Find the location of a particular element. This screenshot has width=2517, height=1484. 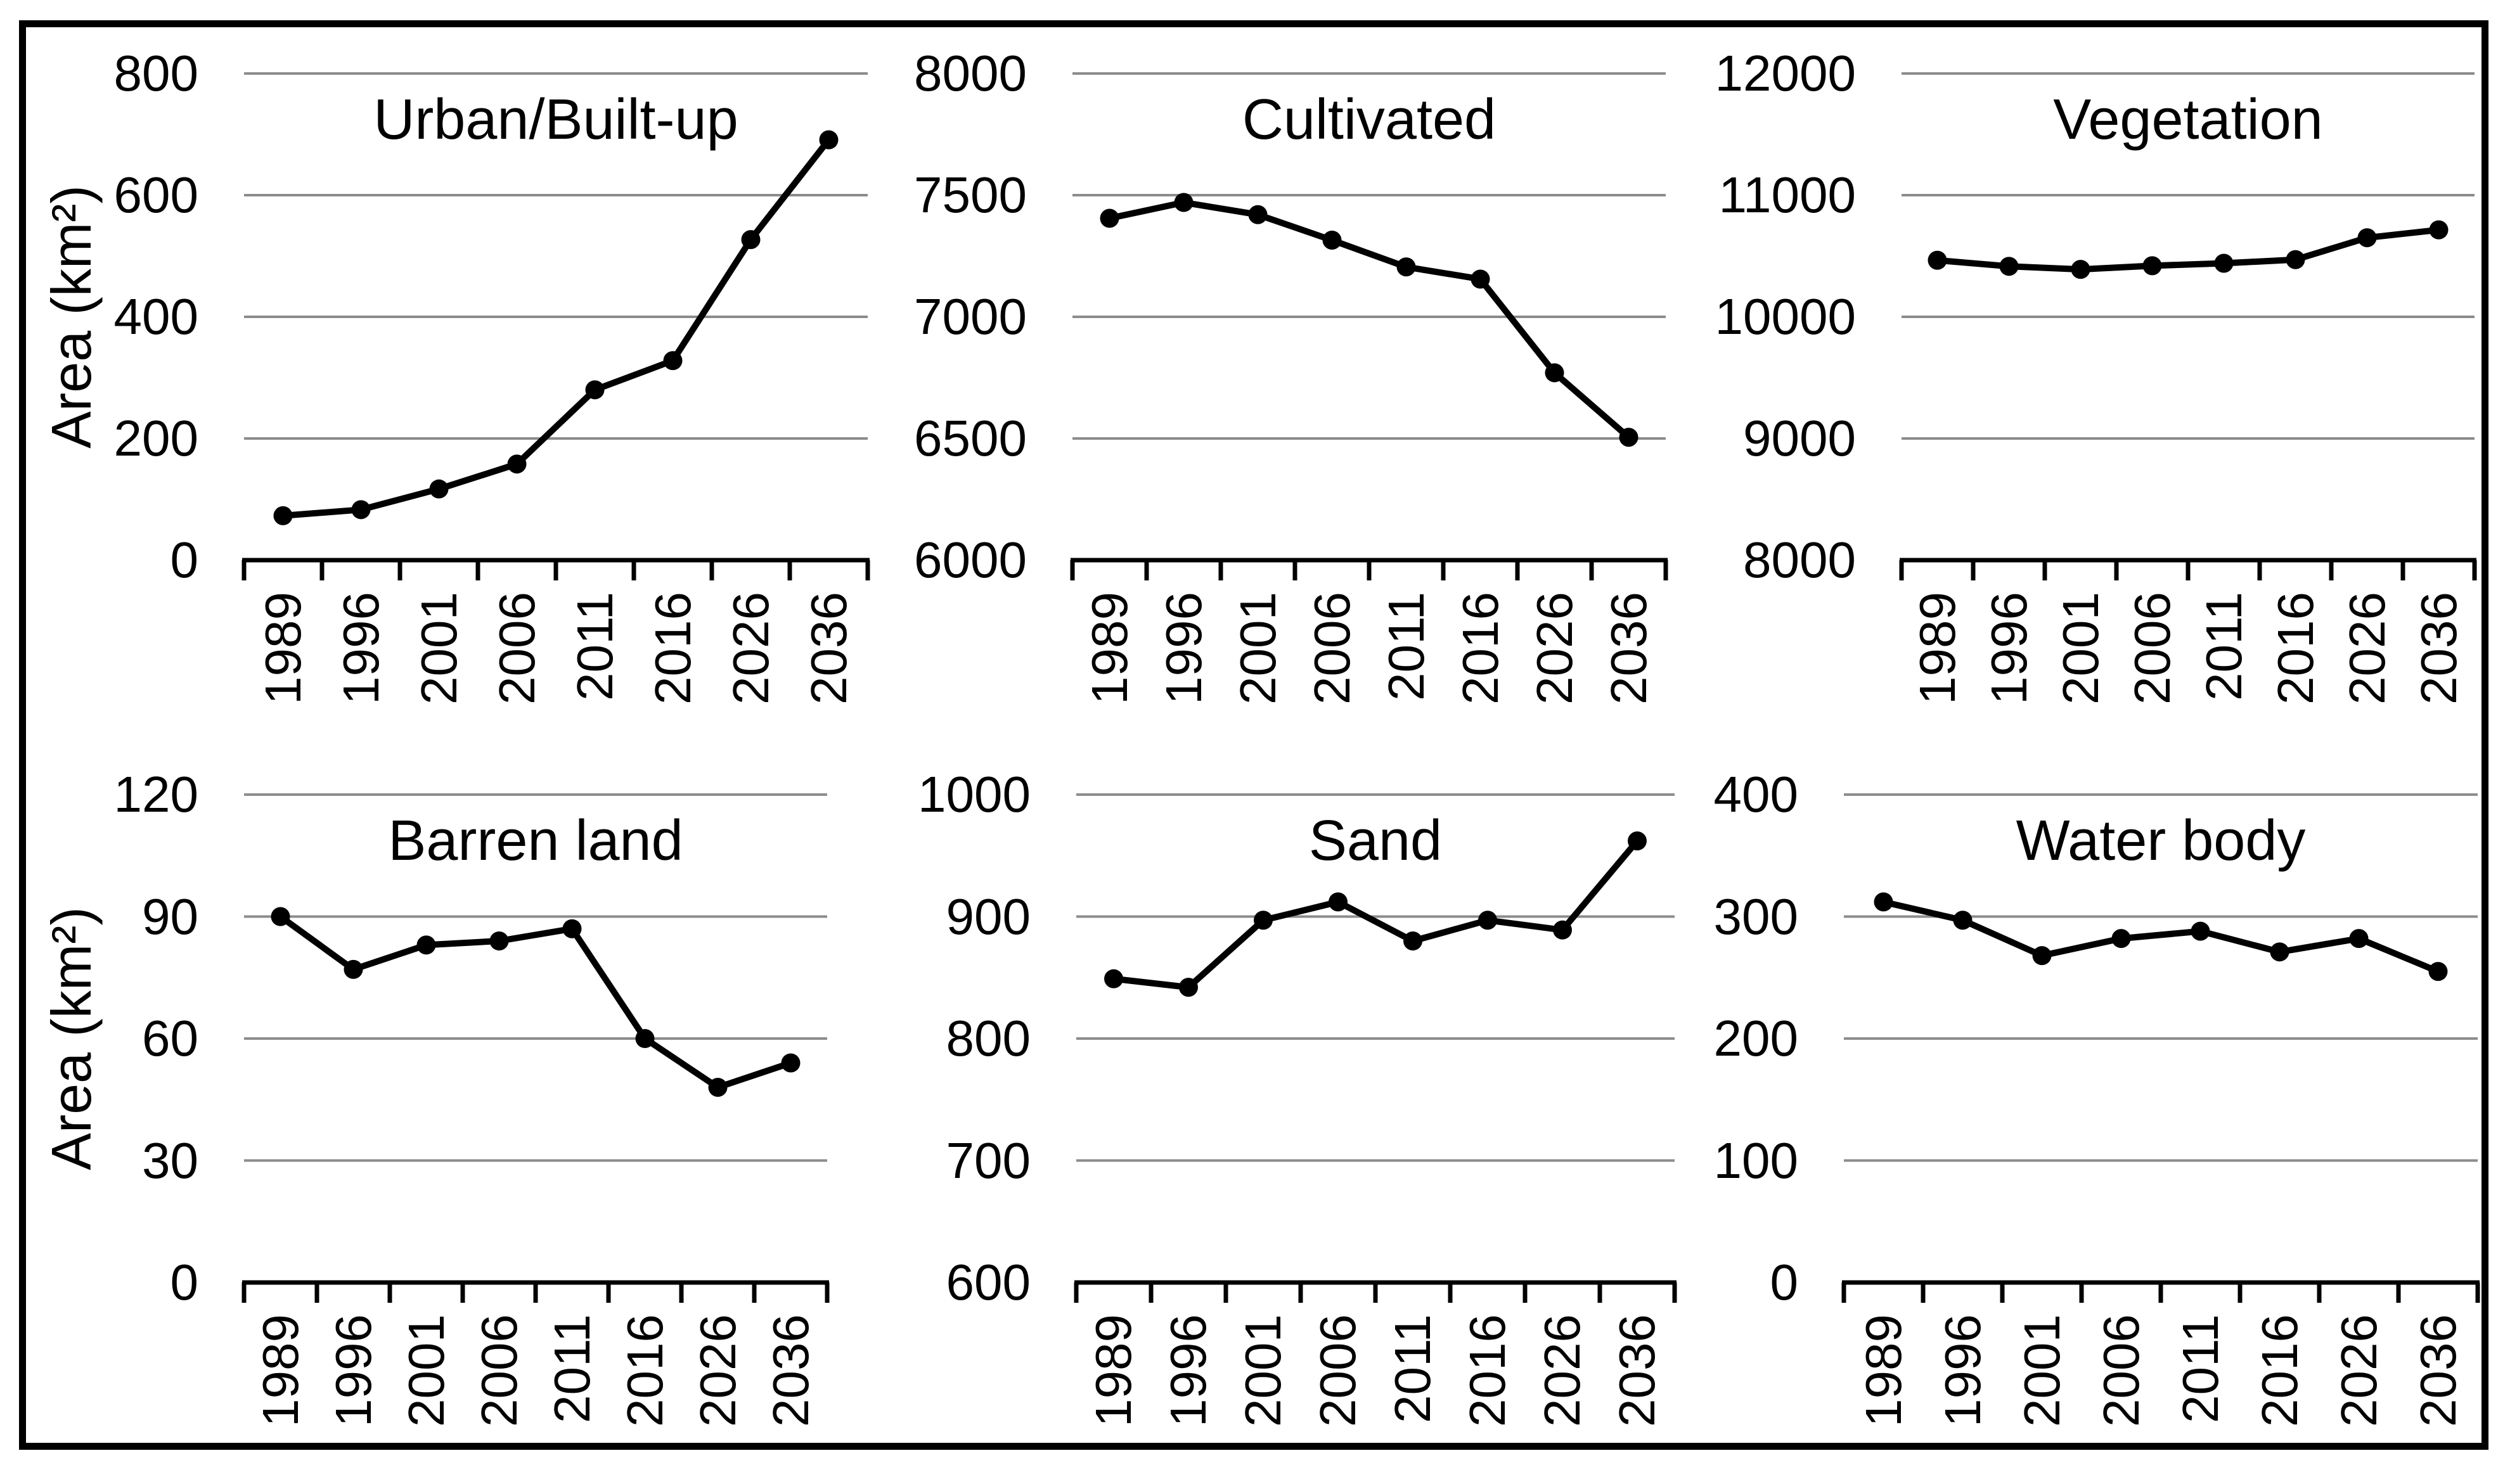

y-axis-title-bottom-row: Area (km²) is located at coordinates (71, 1038).